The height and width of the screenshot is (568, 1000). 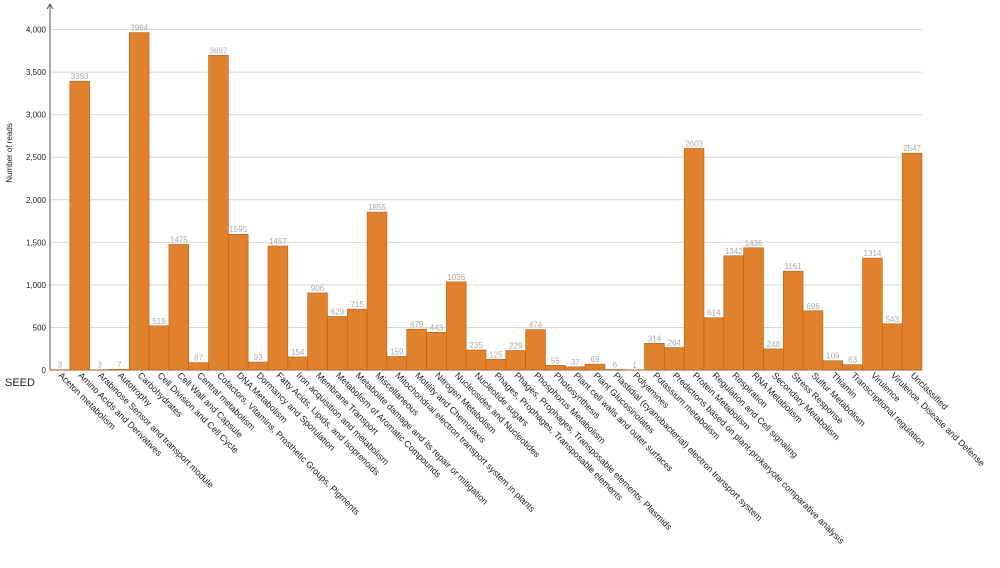 What do you see at coordinates (615, 364) in the screenshot?
I see `value-label: 6` at bounding box center [615, 364].